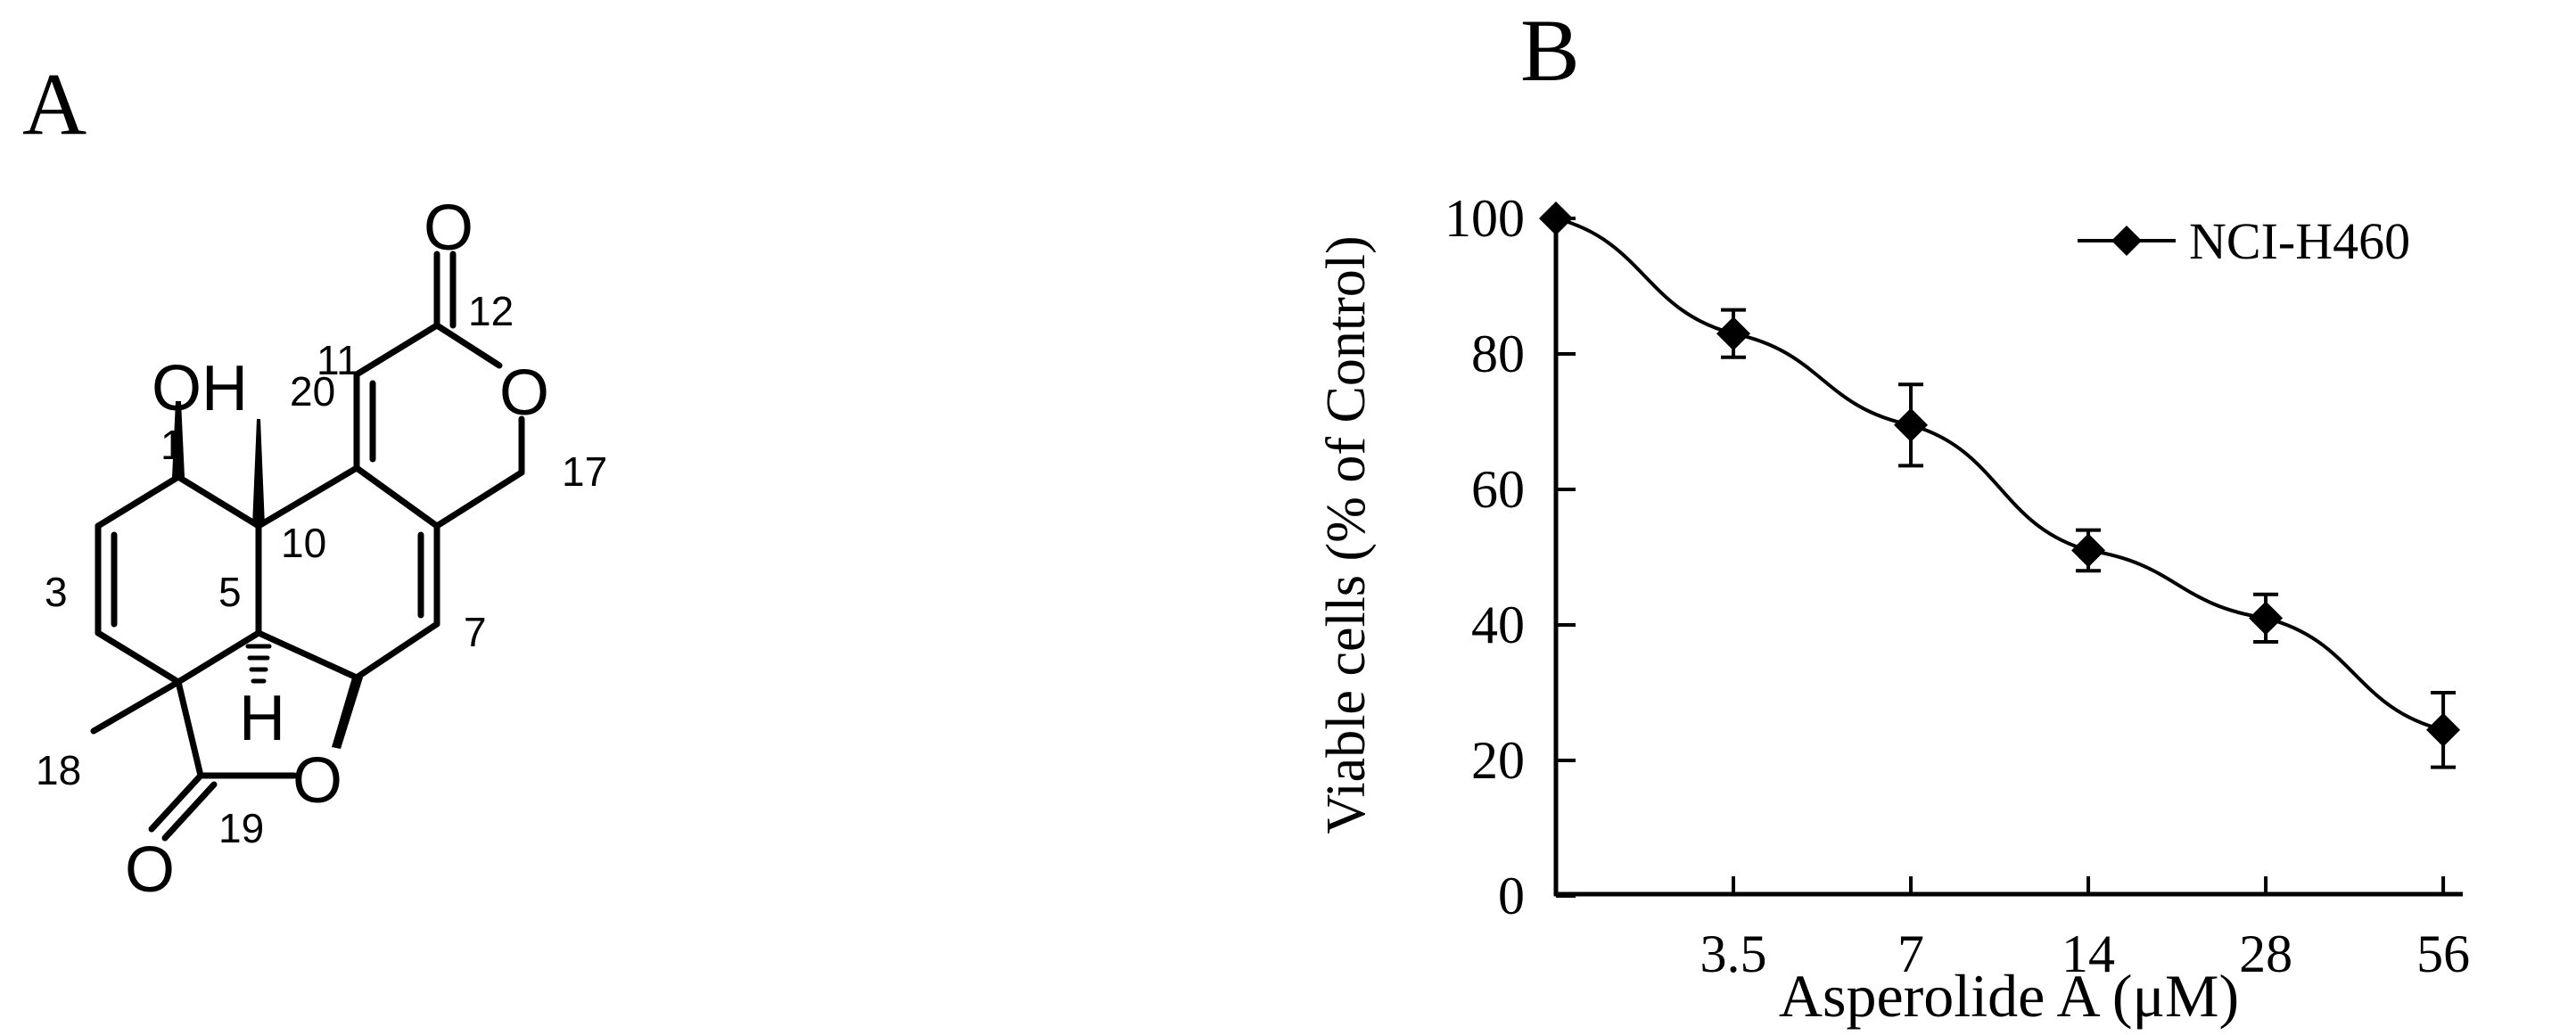  What do you see at coordinates (2126, 241) in the screenshot?
I see `legend-marker-diamond` at bounding box center [2126, 241].